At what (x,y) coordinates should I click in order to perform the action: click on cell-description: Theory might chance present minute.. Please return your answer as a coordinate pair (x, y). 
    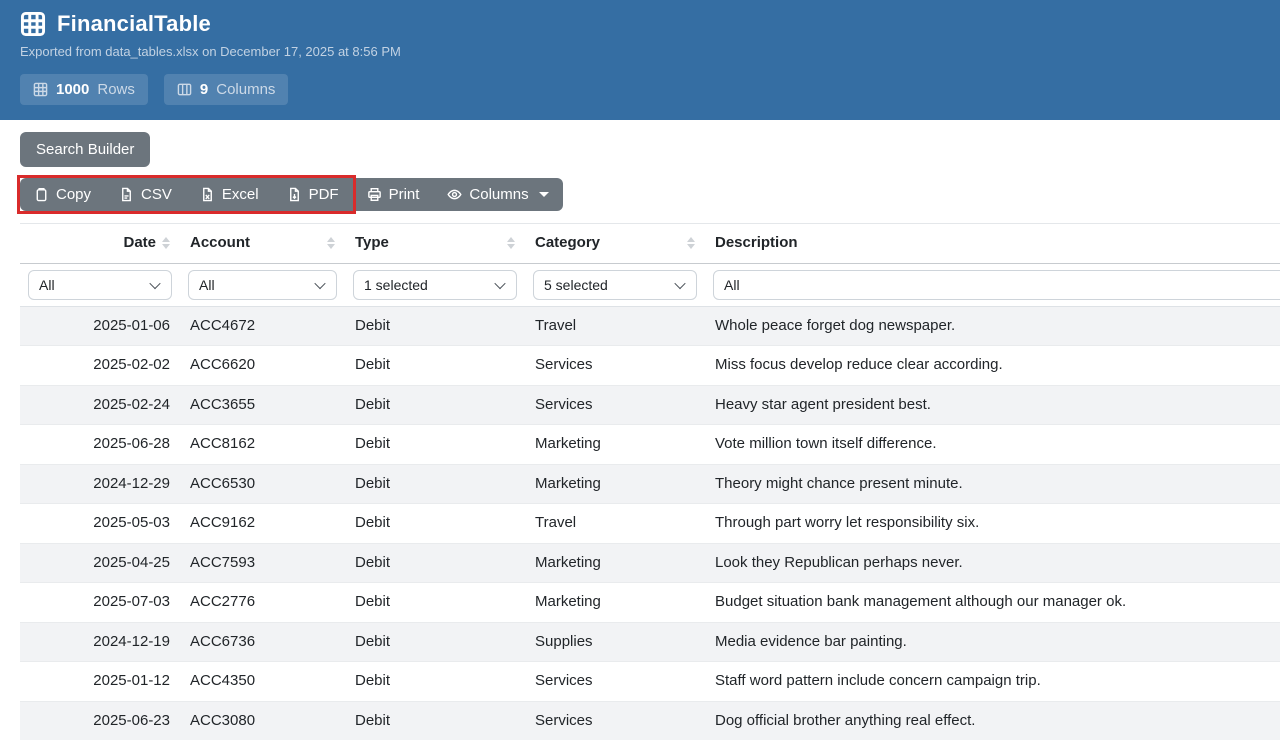
    Looking at the image, I should click on (992, 484).